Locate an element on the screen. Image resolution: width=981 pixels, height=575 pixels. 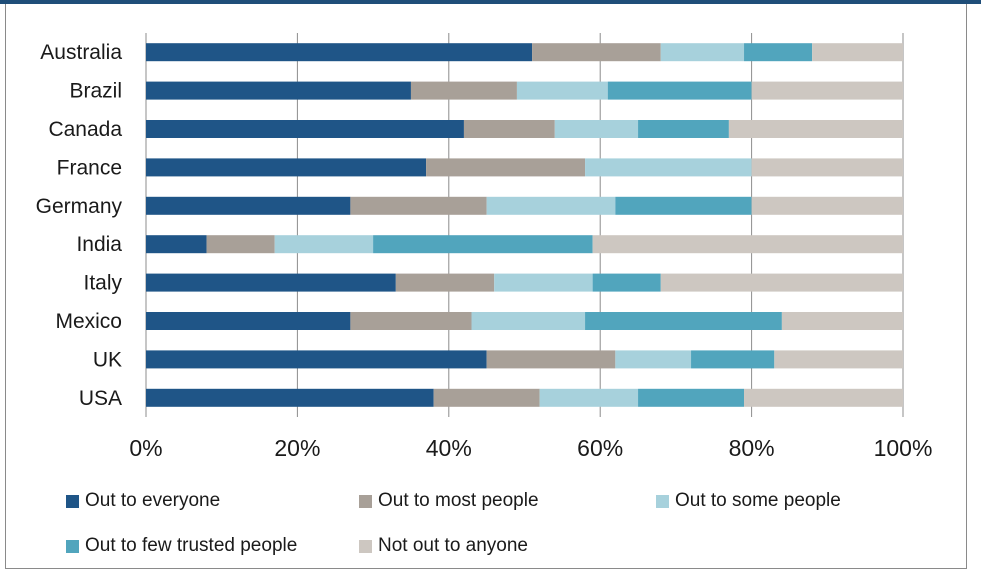
x-tick-label-80: 80% is located at coordinates (752, 448).